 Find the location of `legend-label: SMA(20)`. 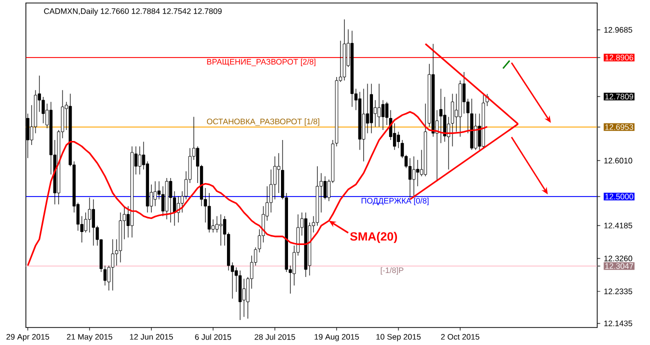

legend-label: SMA(20) is located at coordinates (373, 237).